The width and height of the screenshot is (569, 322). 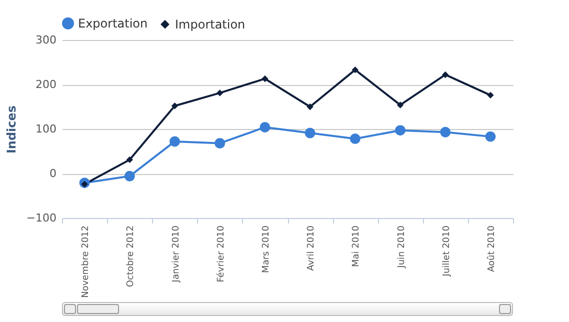 What do you see at coordinates (491, 248) in the screenshot?
I see `x-tick-label: Août 2010` at bounding box center [491, 248].